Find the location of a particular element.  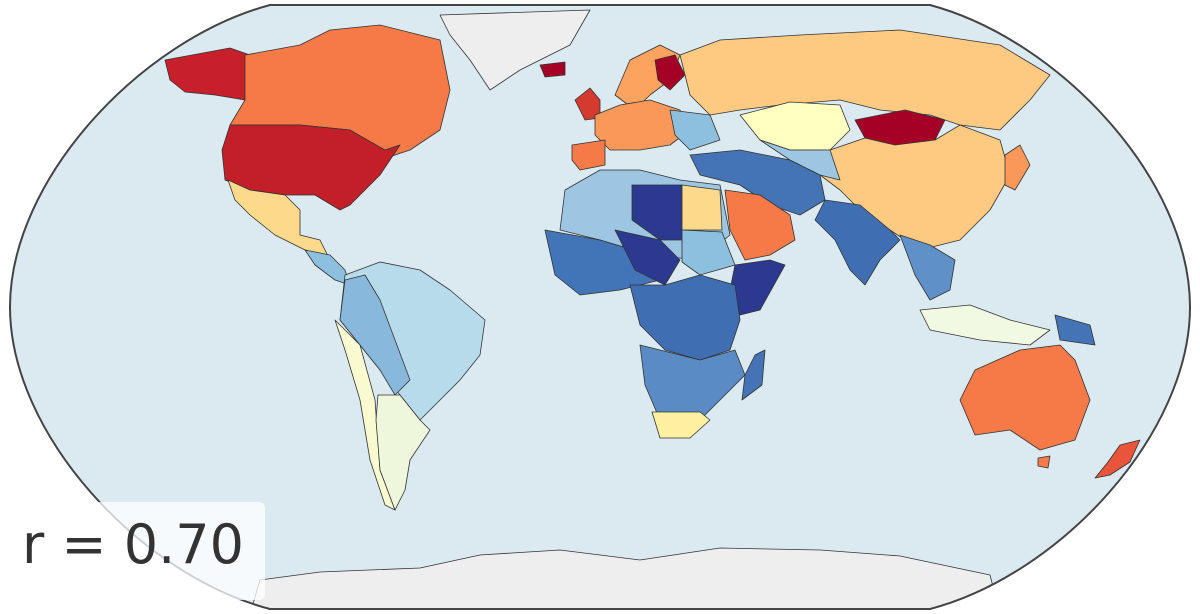

egypt is located at coordinates (702, 207).